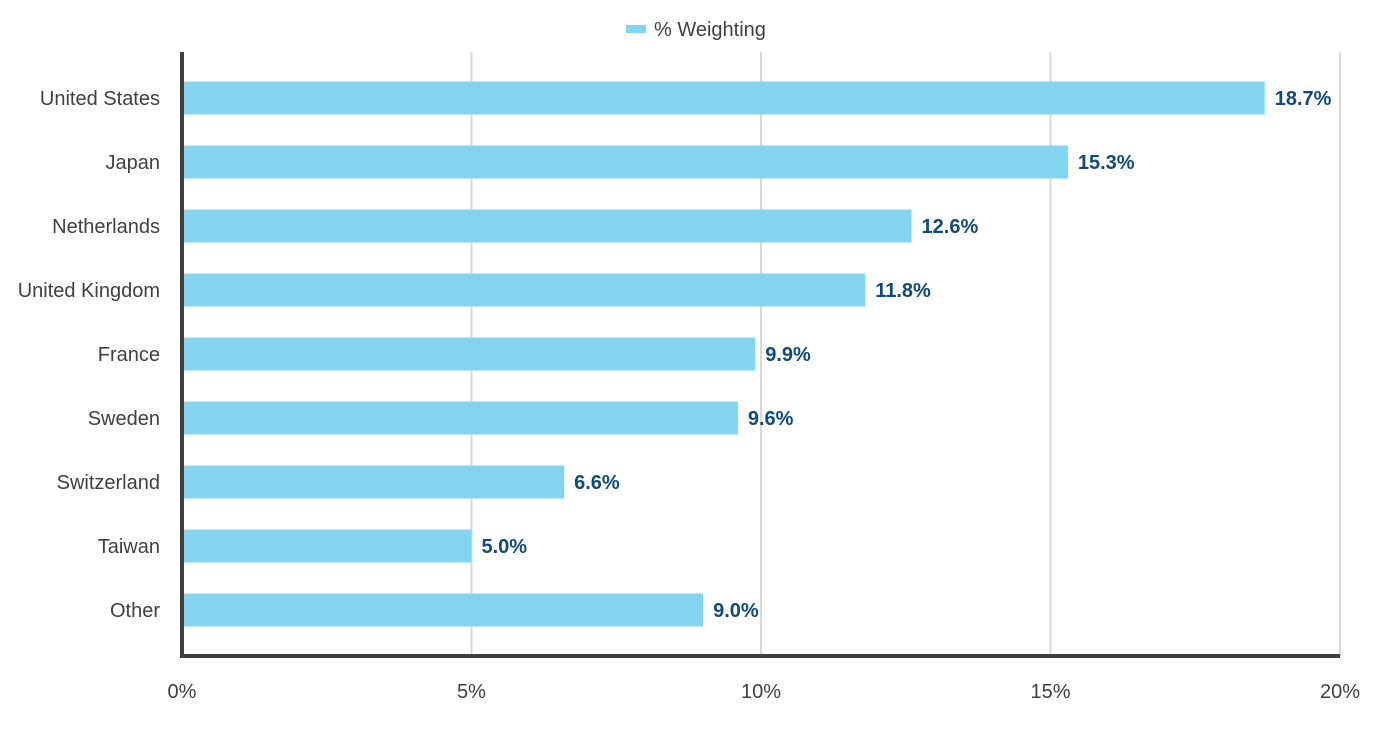  Describe the element at coordinates (950, 227) in the screenshot. I see `data-label: 12.6%` at that location.